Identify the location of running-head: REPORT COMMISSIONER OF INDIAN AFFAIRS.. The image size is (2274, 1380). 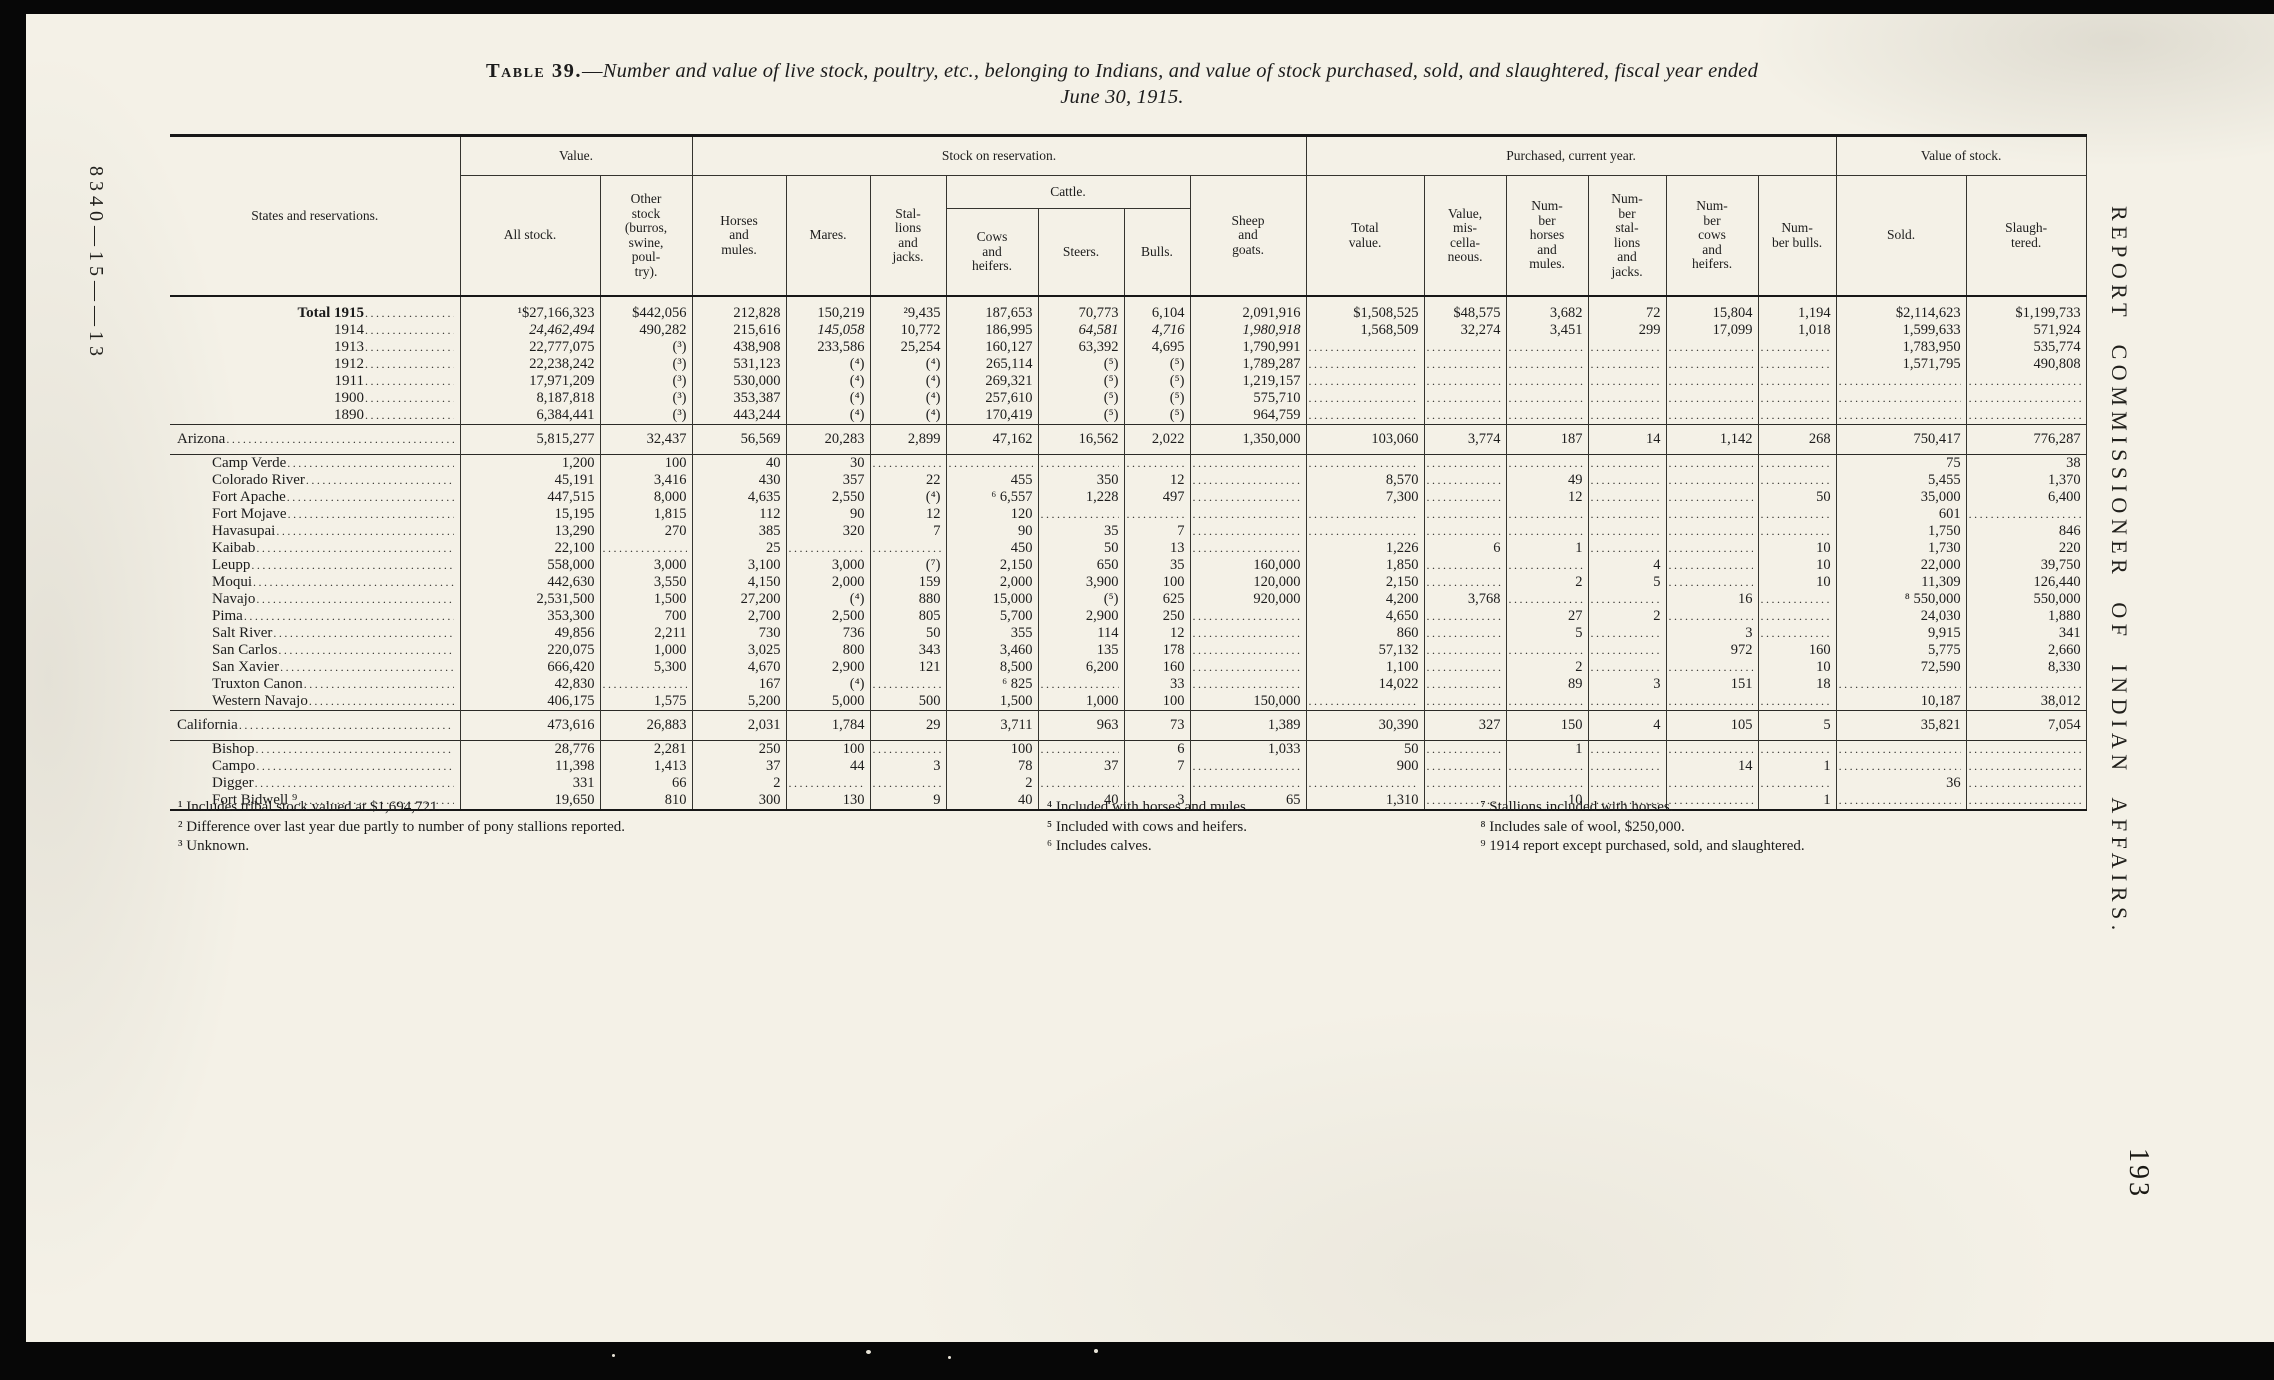
(2119, 571).